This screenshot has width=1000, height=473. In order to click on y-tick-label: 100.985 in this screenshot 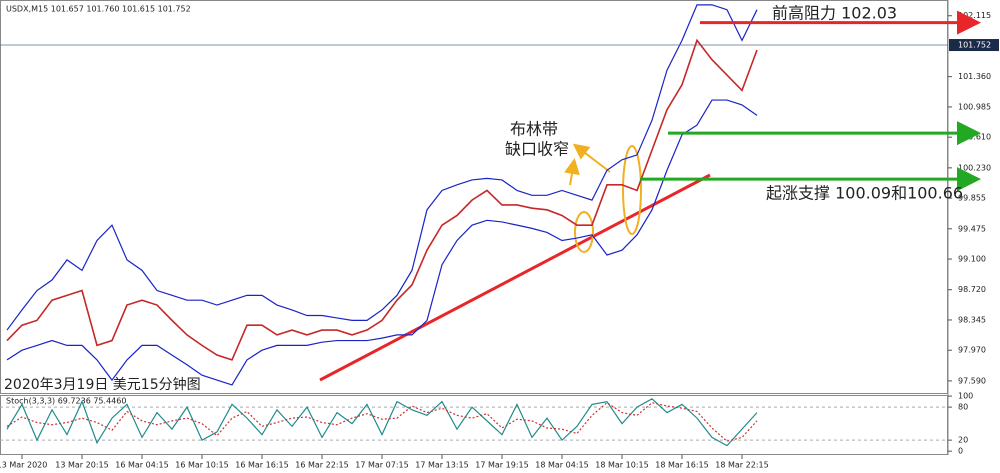, I will do `click(974, 106)`.